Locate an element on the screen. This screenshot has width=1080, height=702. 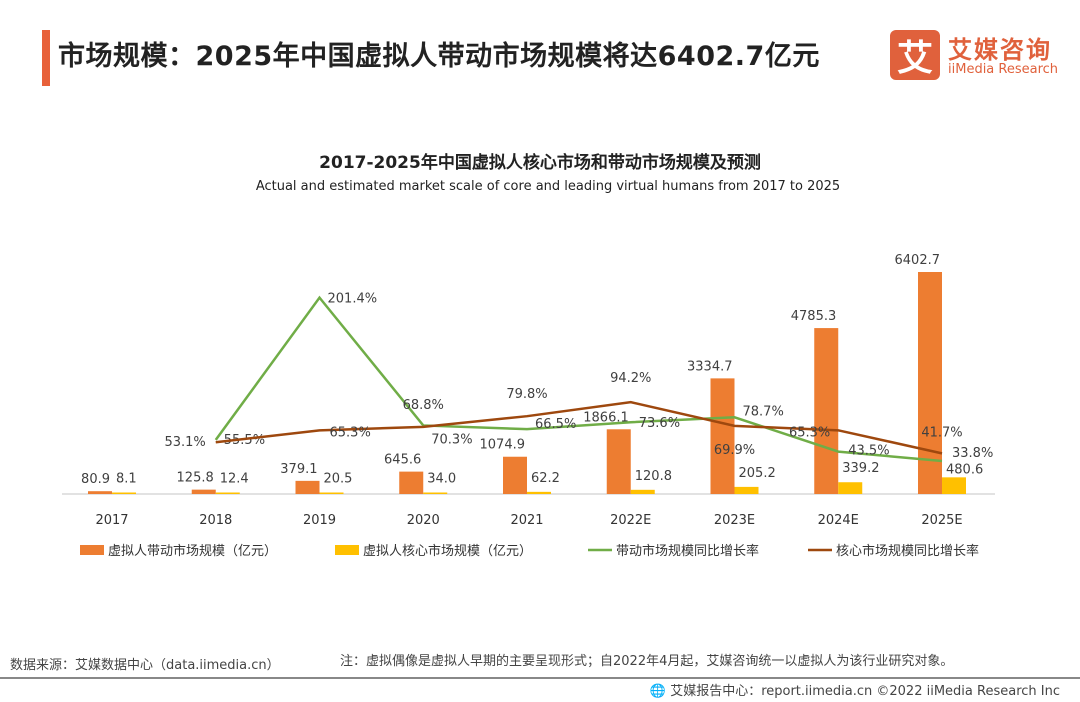
leading-growth-label: 70.3% is located at coordinates (451, 439).